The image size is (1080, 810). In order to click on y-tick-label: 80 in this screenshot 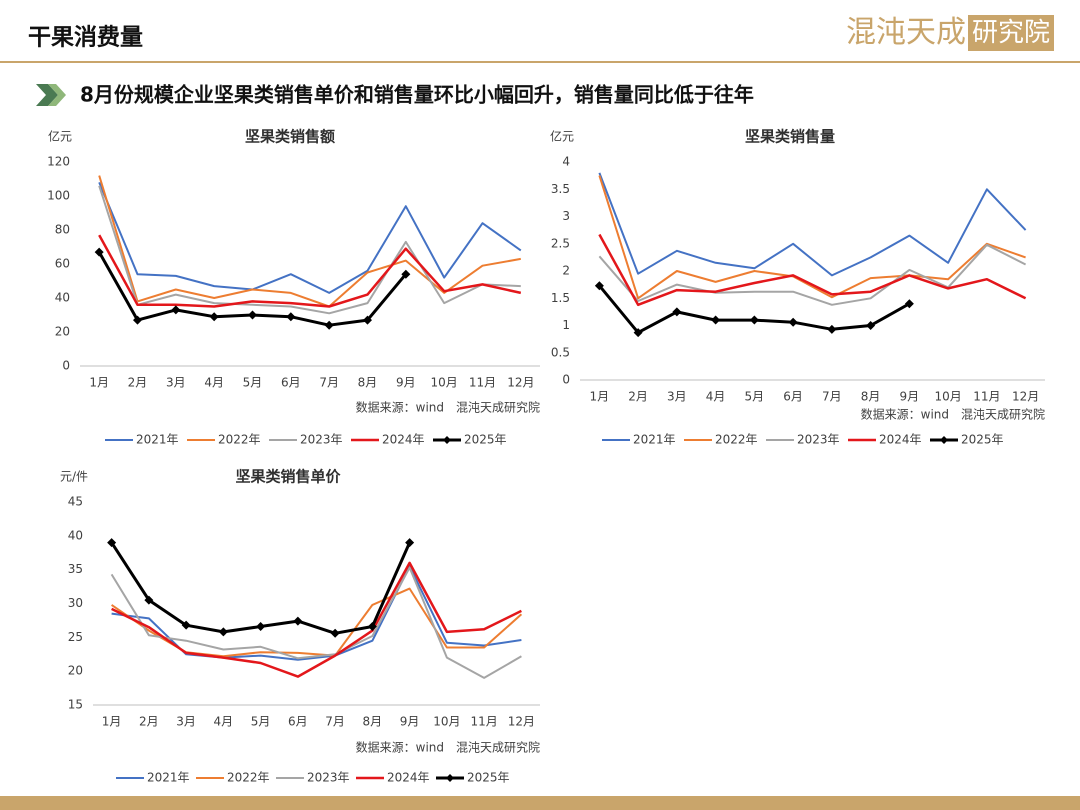, I will do `click(62, 230)`.